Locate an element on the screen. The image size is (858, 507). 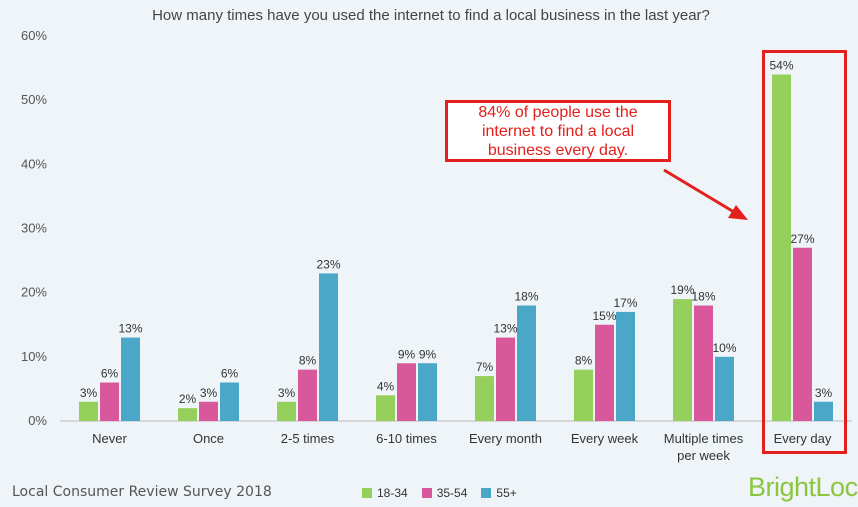
callout-arrow is located at coordinates (705, 194).